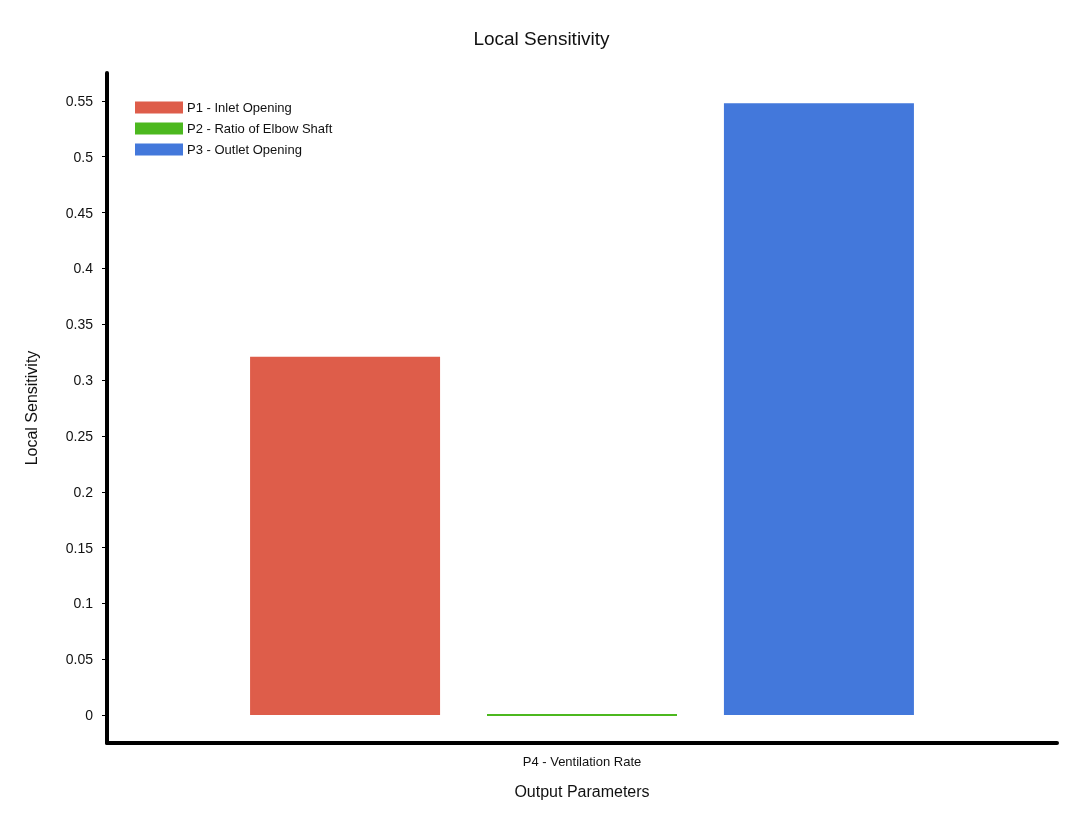 This screenshot has height=818, width=1083. Describe the element at coordinates (83, 268) in the screenshot. I see `y-tick-label: 0.4` at that location.